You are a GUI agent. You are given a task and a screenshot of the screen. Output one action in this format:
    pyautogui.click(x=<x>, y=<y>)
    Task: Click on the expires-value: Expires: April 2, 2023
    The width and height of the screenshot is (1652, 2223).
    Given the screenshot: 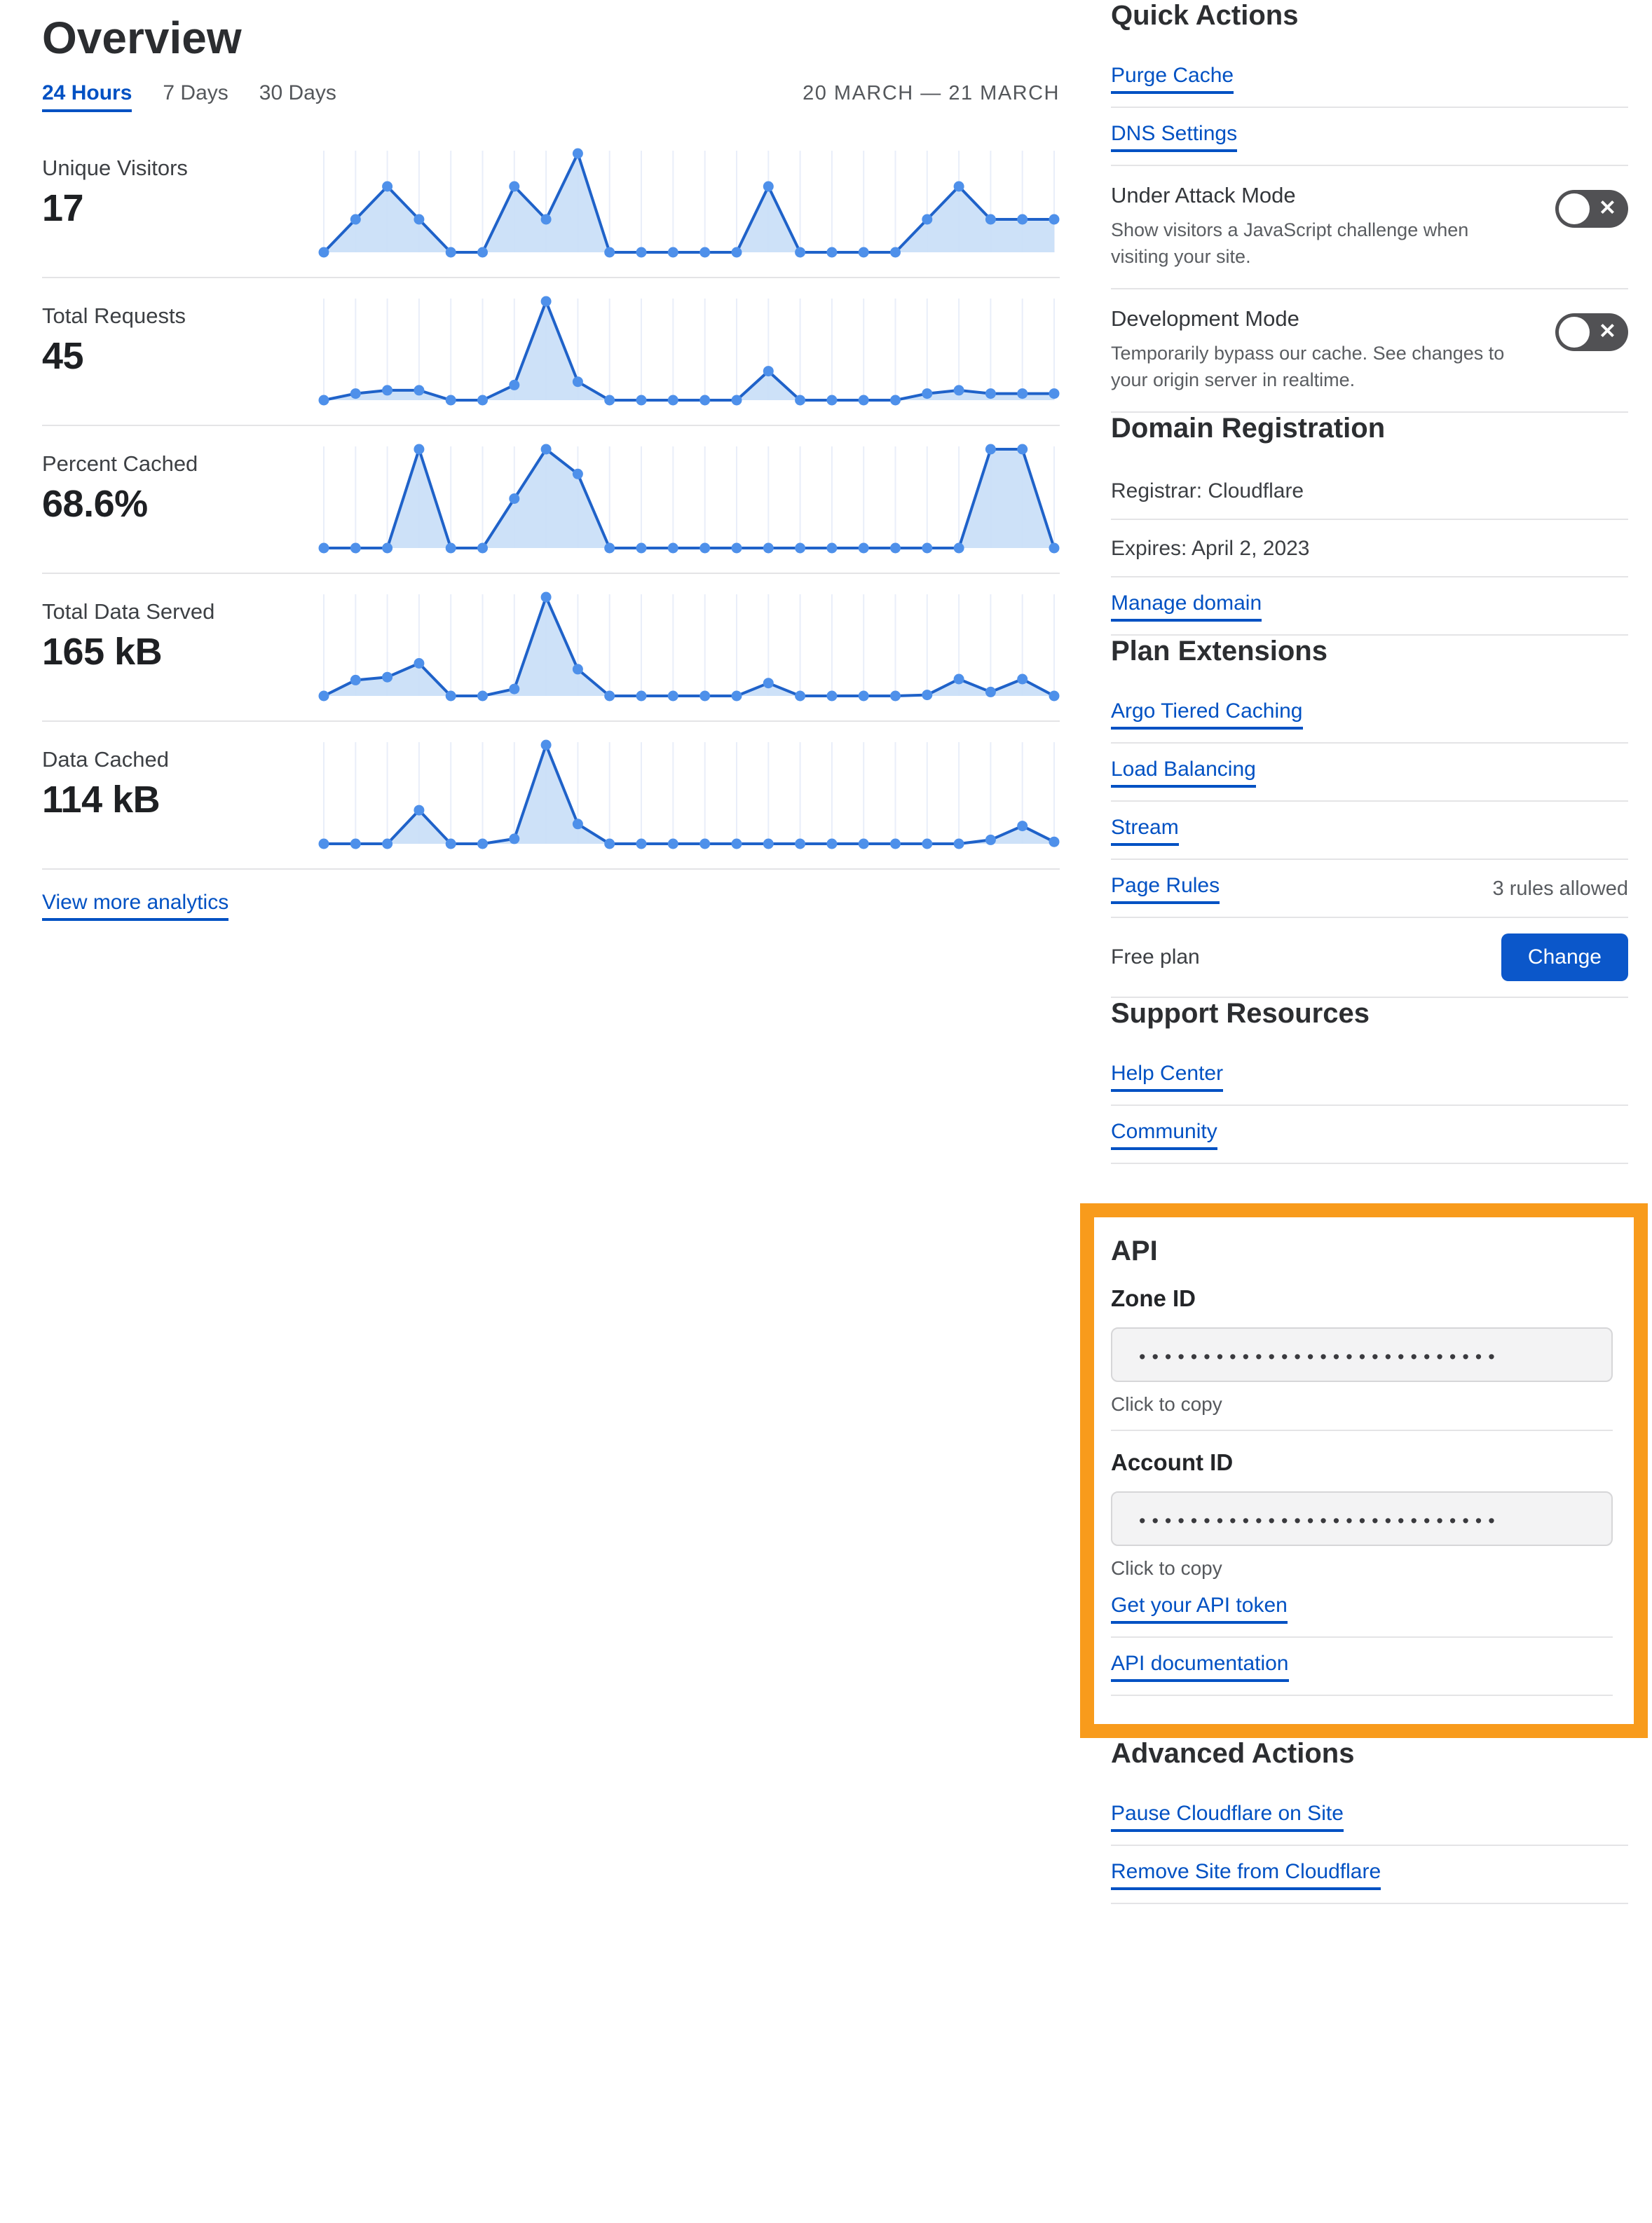 What is the action you would take?
    pyautogui.click(x=1210, y=548)
    